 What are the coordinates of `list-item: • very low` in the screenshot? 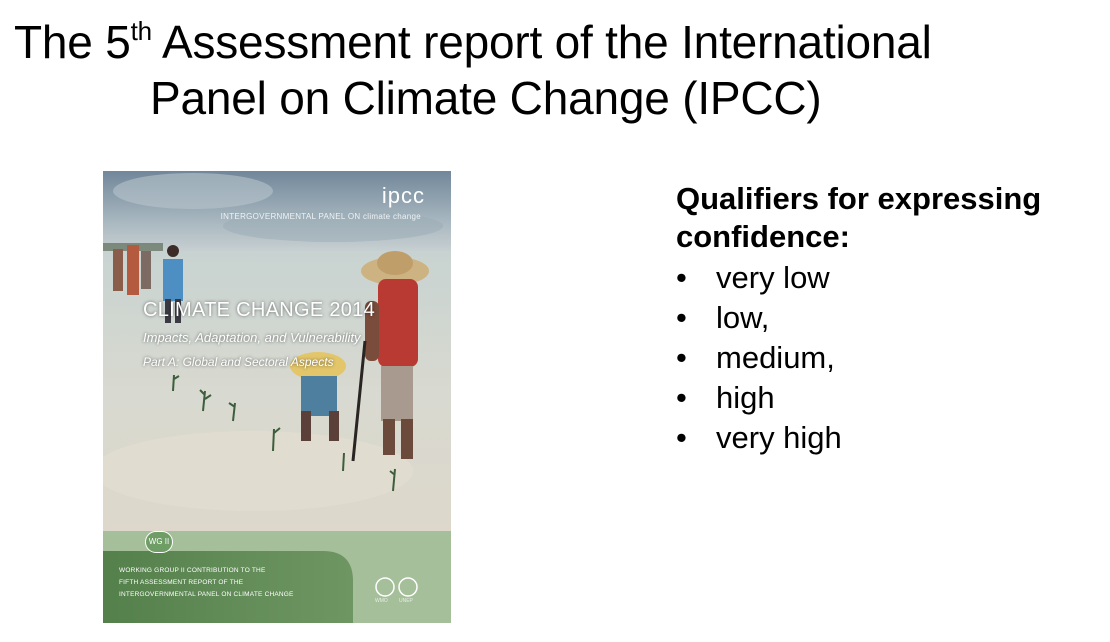 It's located at (759, 278).